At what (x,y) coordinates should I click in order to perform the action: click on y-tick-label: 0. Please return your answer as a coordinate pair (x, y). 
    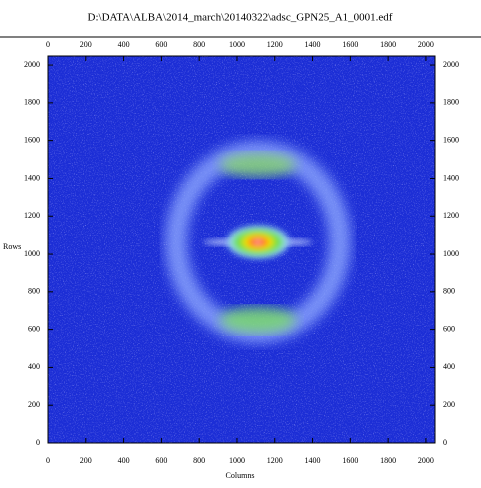
    Looking at the image, I should click on (38, 442).